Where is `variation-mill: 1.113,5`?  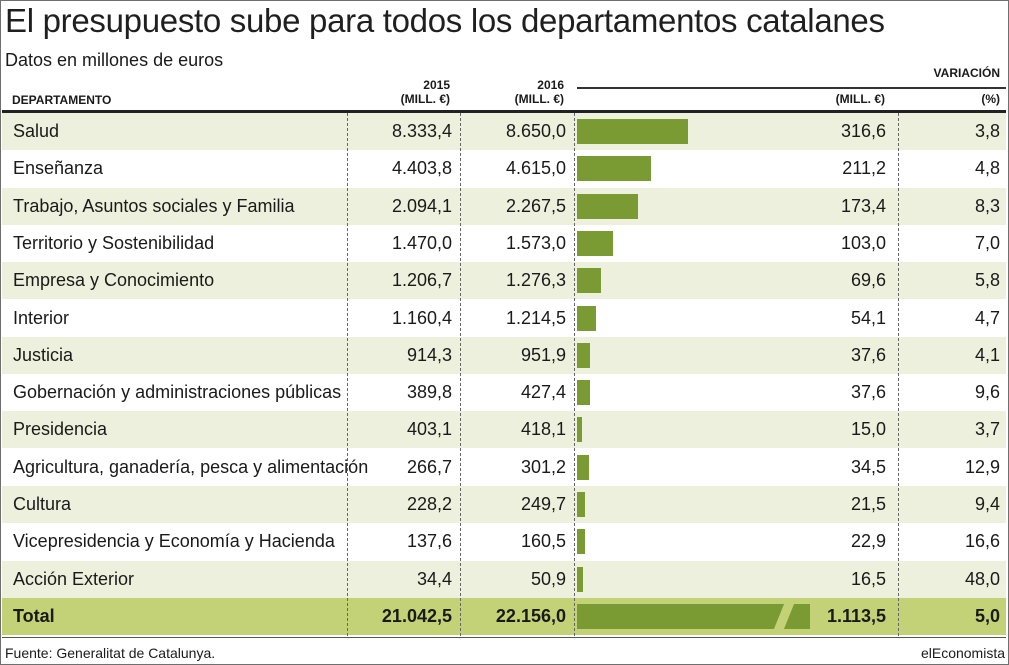 variation-mill: 1.113,5 is located at coordinates (856, 615).